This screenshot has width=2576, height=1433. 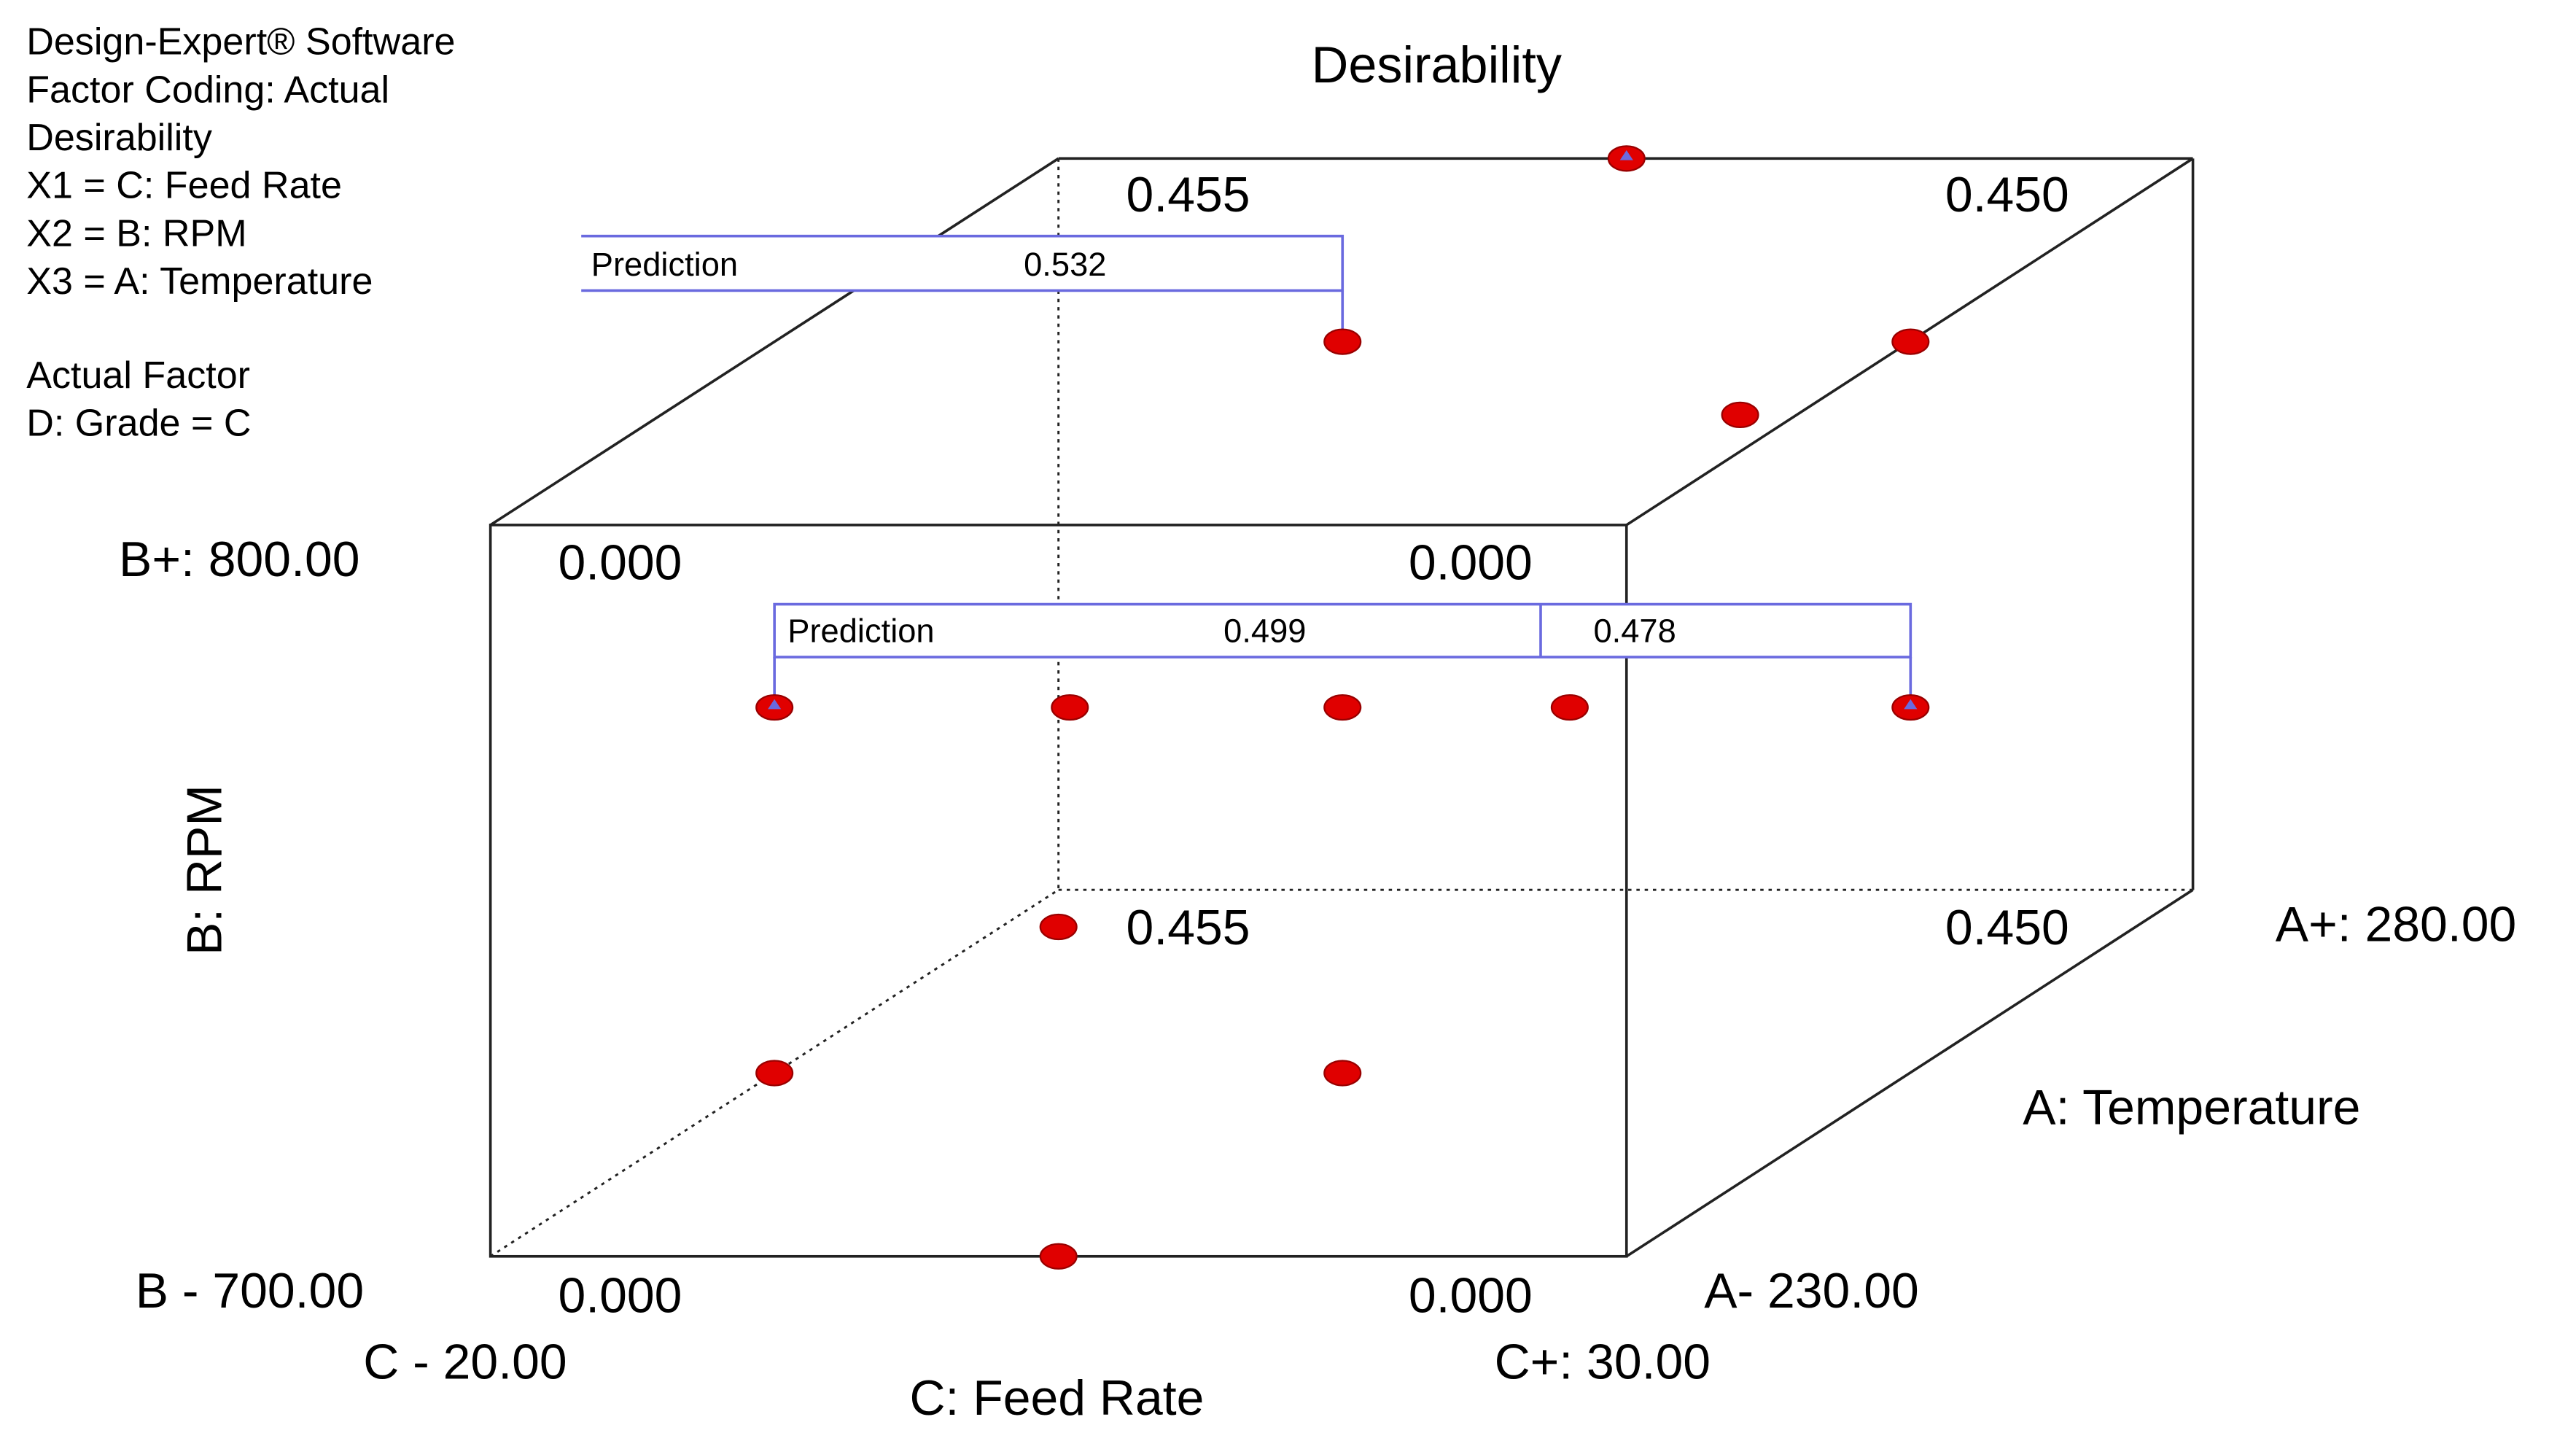 What do you see at coordinates (620, 563) in the screenshot?
I see `corner-value-front-top-left: 0.000` at bounding box center [620, 563].